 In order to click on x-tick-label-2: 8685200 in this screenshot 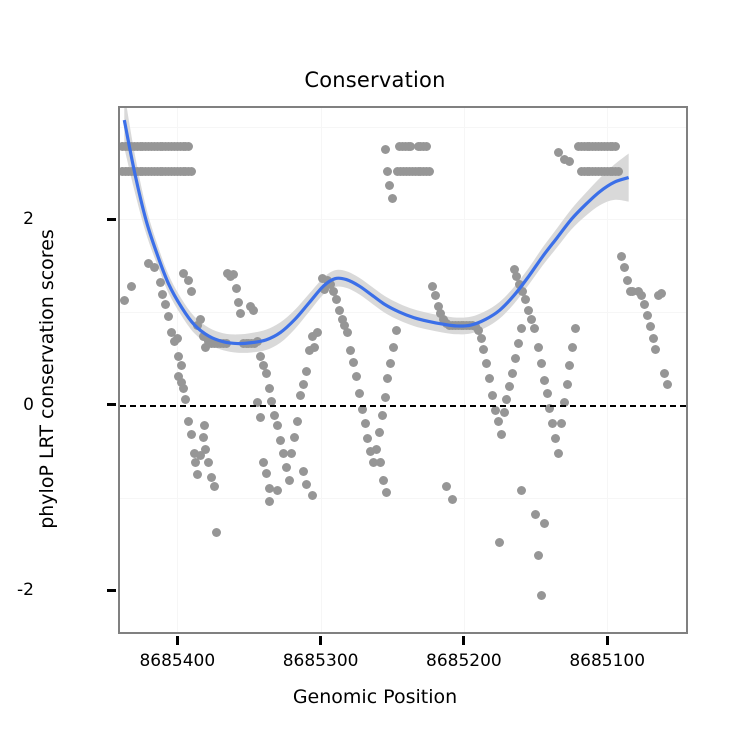, I will do `click(464, 661)`.